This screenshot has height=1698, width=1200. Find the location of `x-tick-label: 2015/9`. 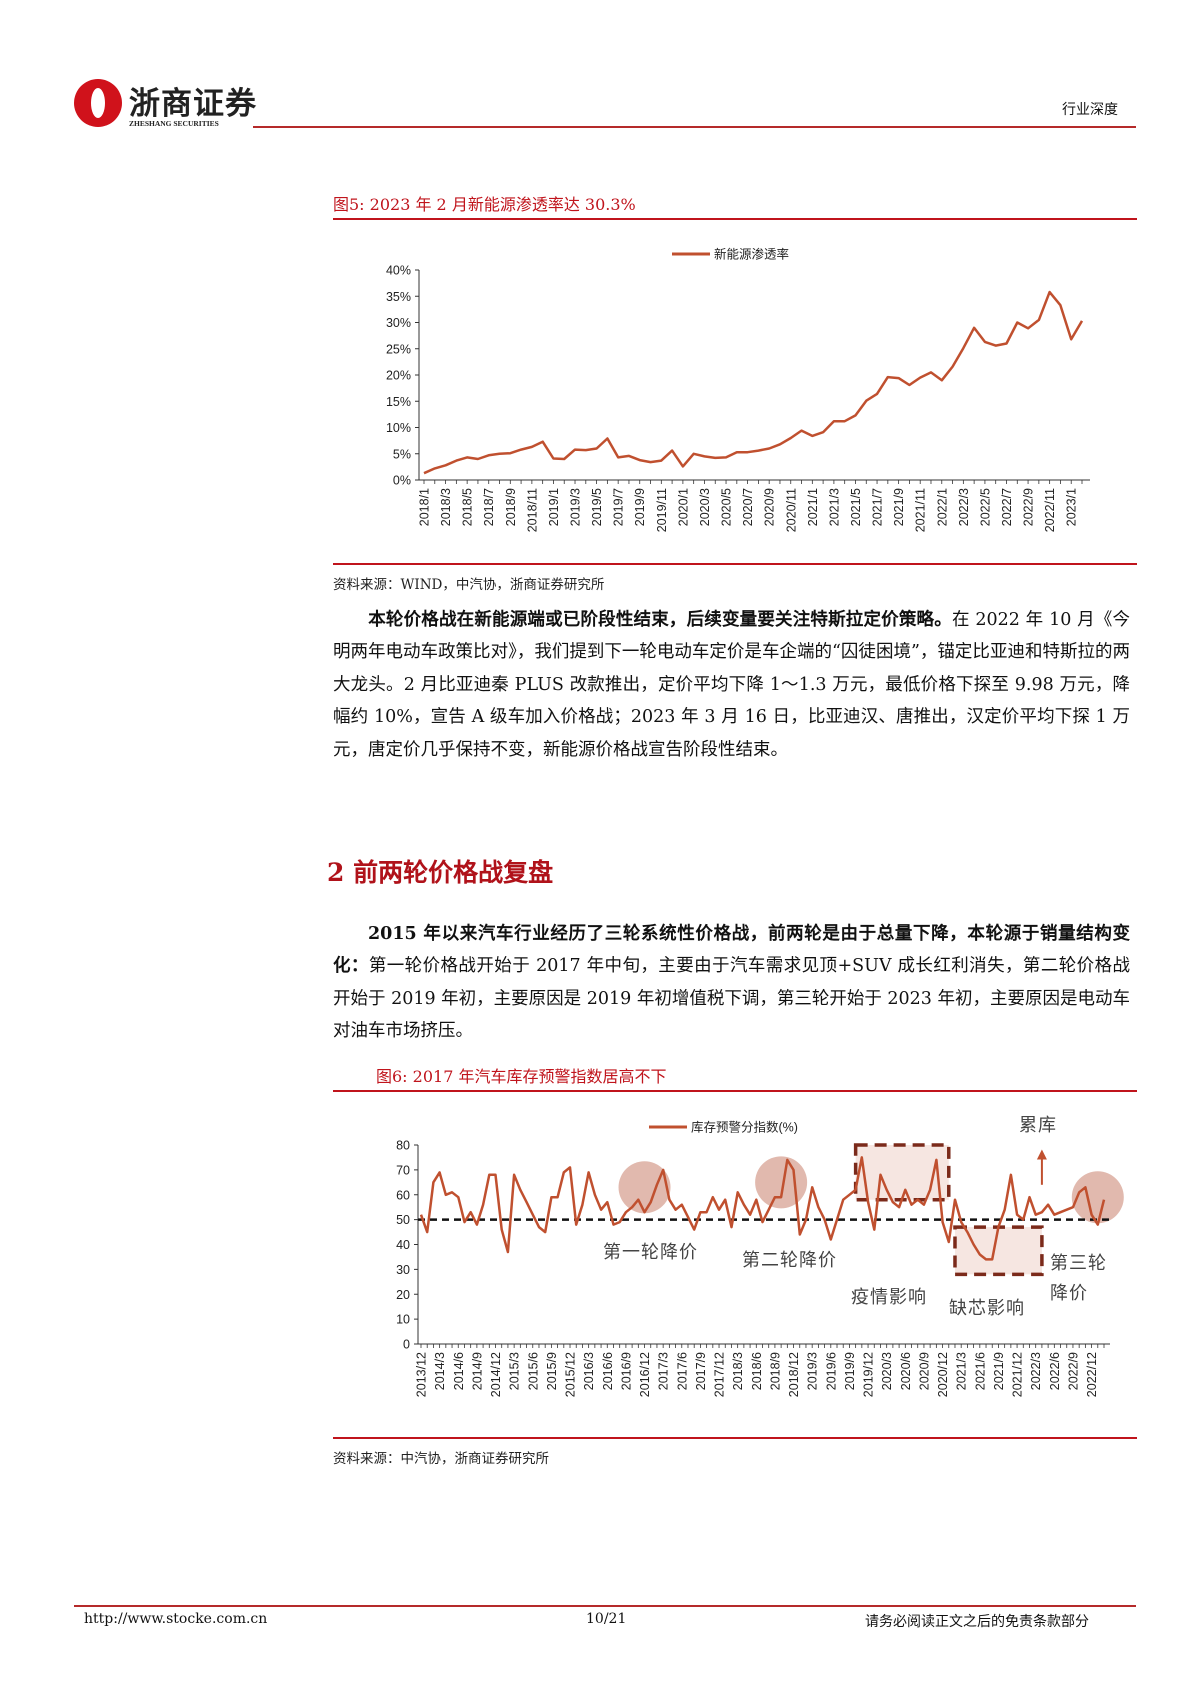

x-tick-label: 2015/9 is located at coordinates (552, 1371).